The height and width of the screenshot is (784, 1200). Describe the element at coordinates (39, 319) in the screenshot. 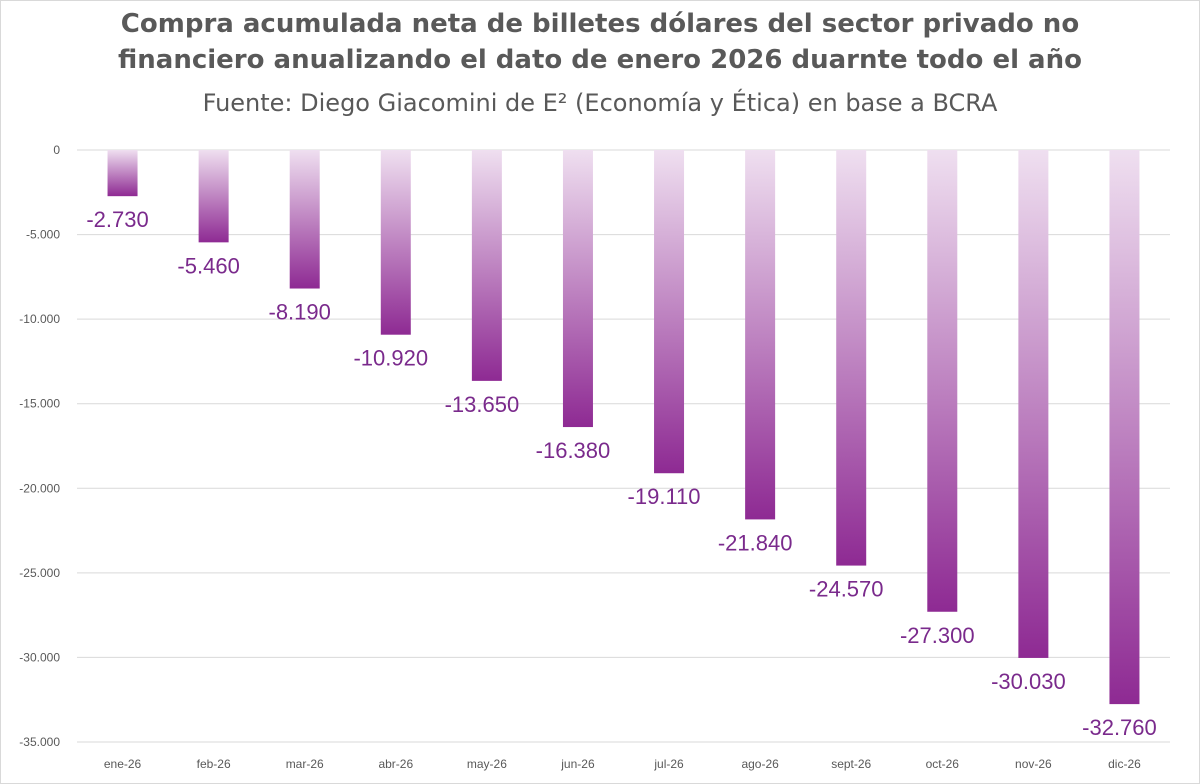

I see `y-tick-label: -10.000` at that location.